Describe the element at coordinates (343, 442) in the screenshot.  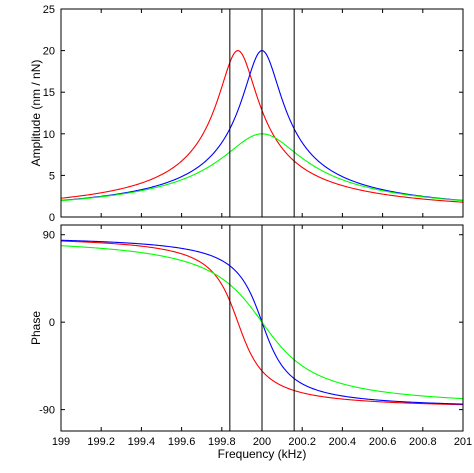
I see `phase-xtick-label: 200.4` at that location.